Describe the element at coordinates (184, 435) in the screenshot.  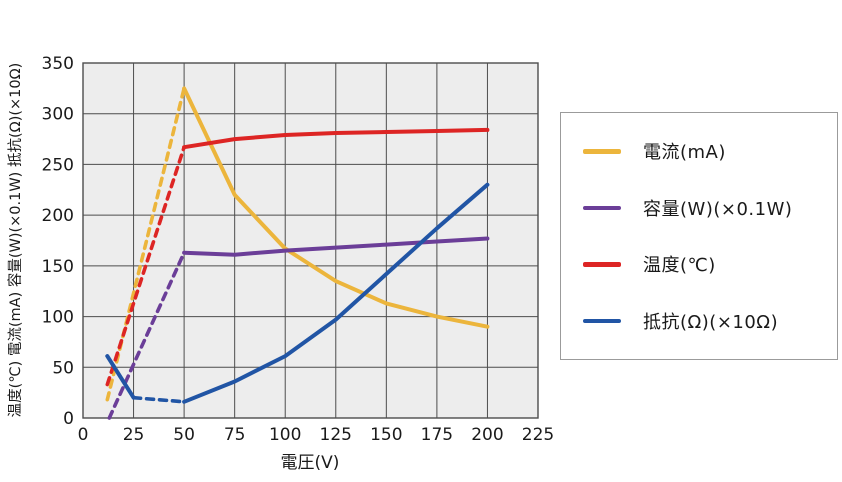
I see `x-tick-label: 50` at that location.